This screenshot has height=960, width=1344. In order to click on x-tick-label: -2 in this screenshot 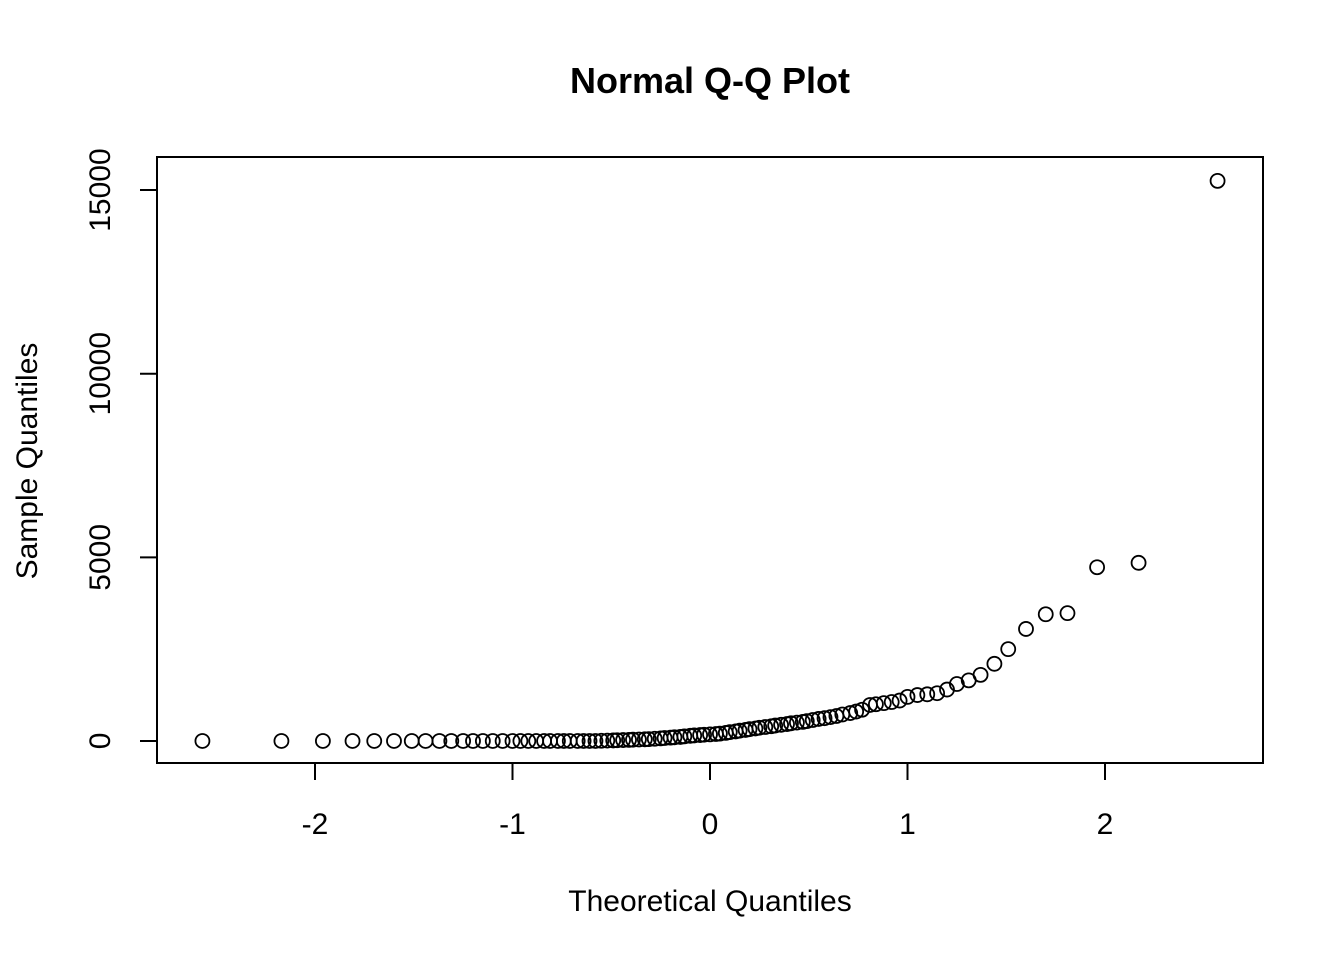, I will do `click(315, 824)`.